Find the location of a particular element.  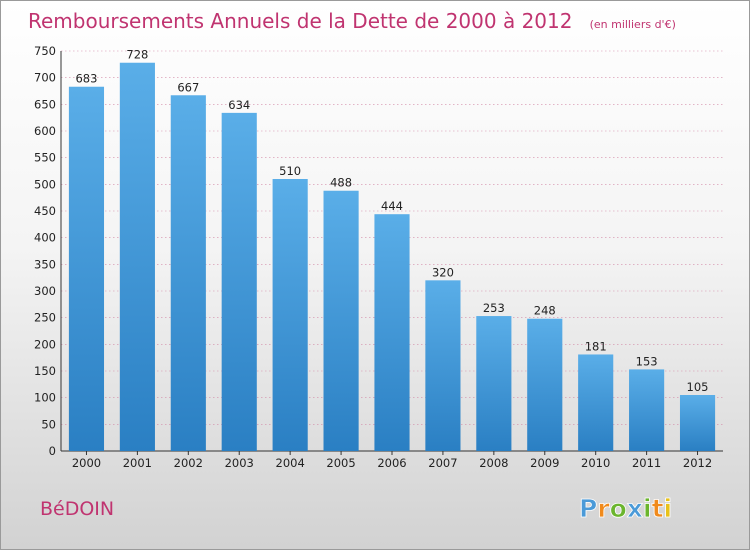

x-tick-label: 2005 is located at coordinates (340, 463).